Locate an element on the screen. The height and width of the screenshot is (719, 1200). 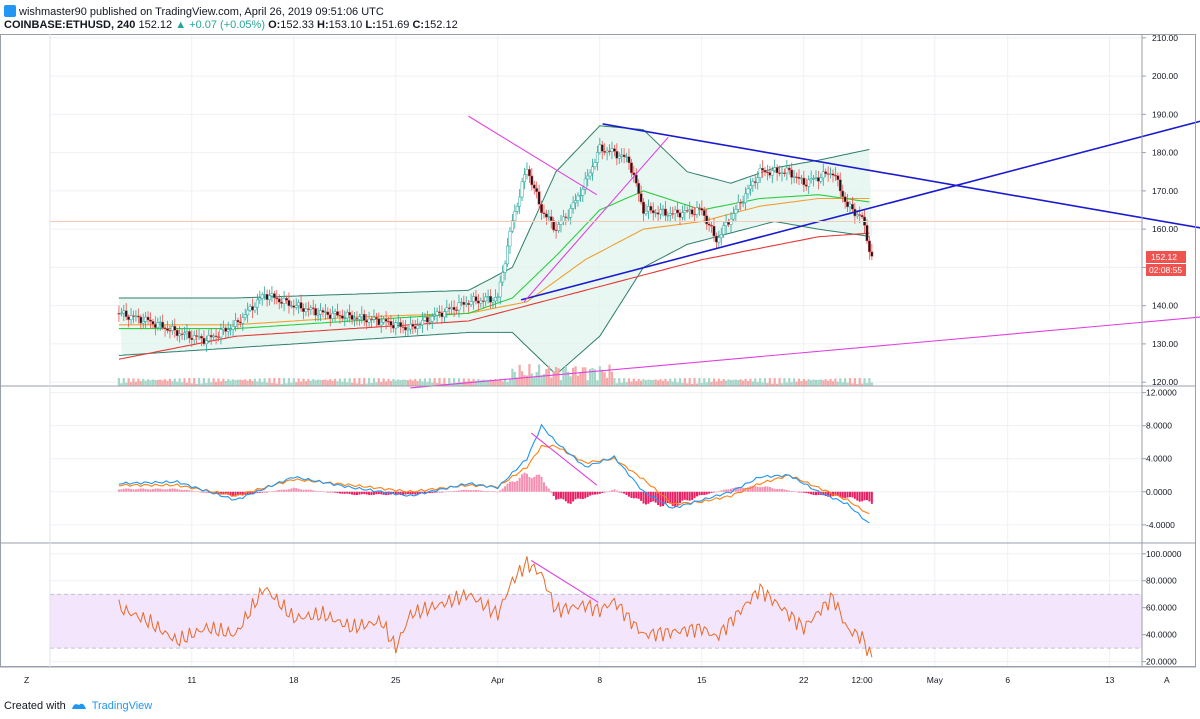
corner-buttons: Z A is located at coordinates (597, 680).